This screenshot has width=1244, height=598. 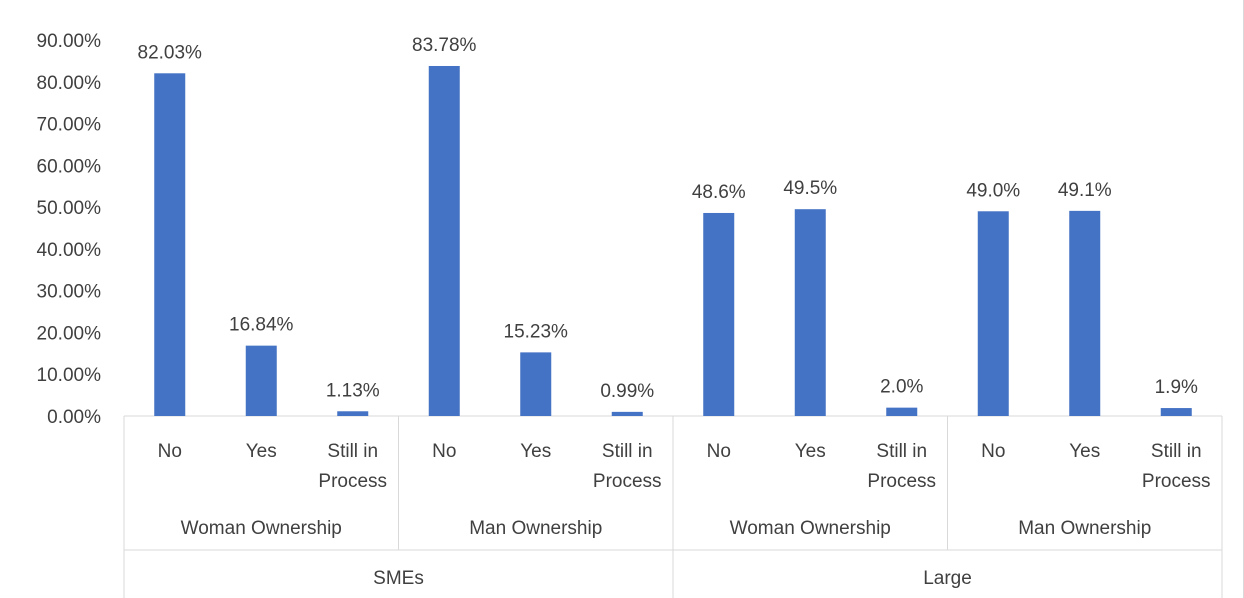 What do you see at coordinates (810, 188) in the screenshot?
I see `data-label: 49.5%` at bounding box center [810, 188].